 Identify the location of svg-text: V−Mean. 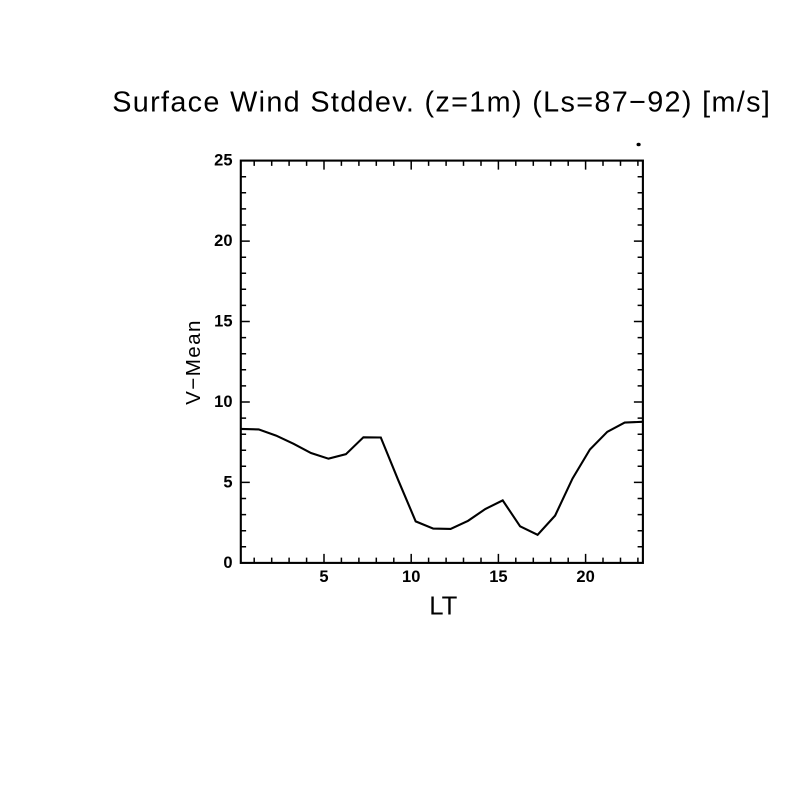
(193, 362).